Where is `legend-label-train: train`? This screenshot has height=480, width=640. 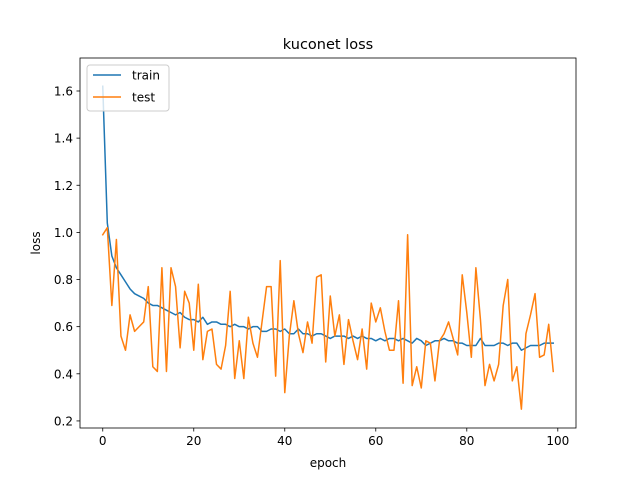
legend-label-train: train is located at coordinates (146, 76).